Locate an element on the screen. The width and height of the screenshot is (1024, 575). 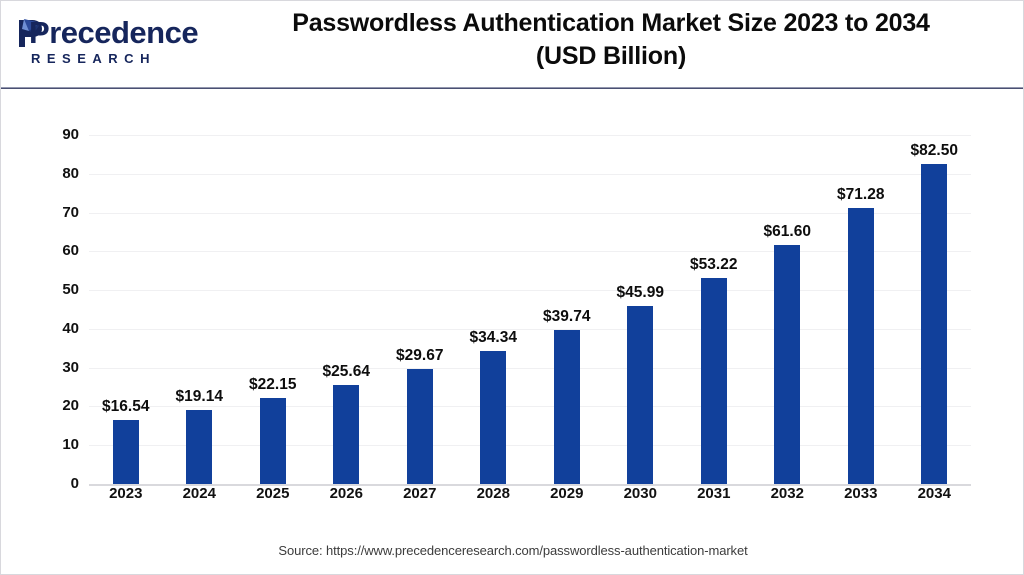
logo-word-rest: recedence is located at coordinates (124, 32).